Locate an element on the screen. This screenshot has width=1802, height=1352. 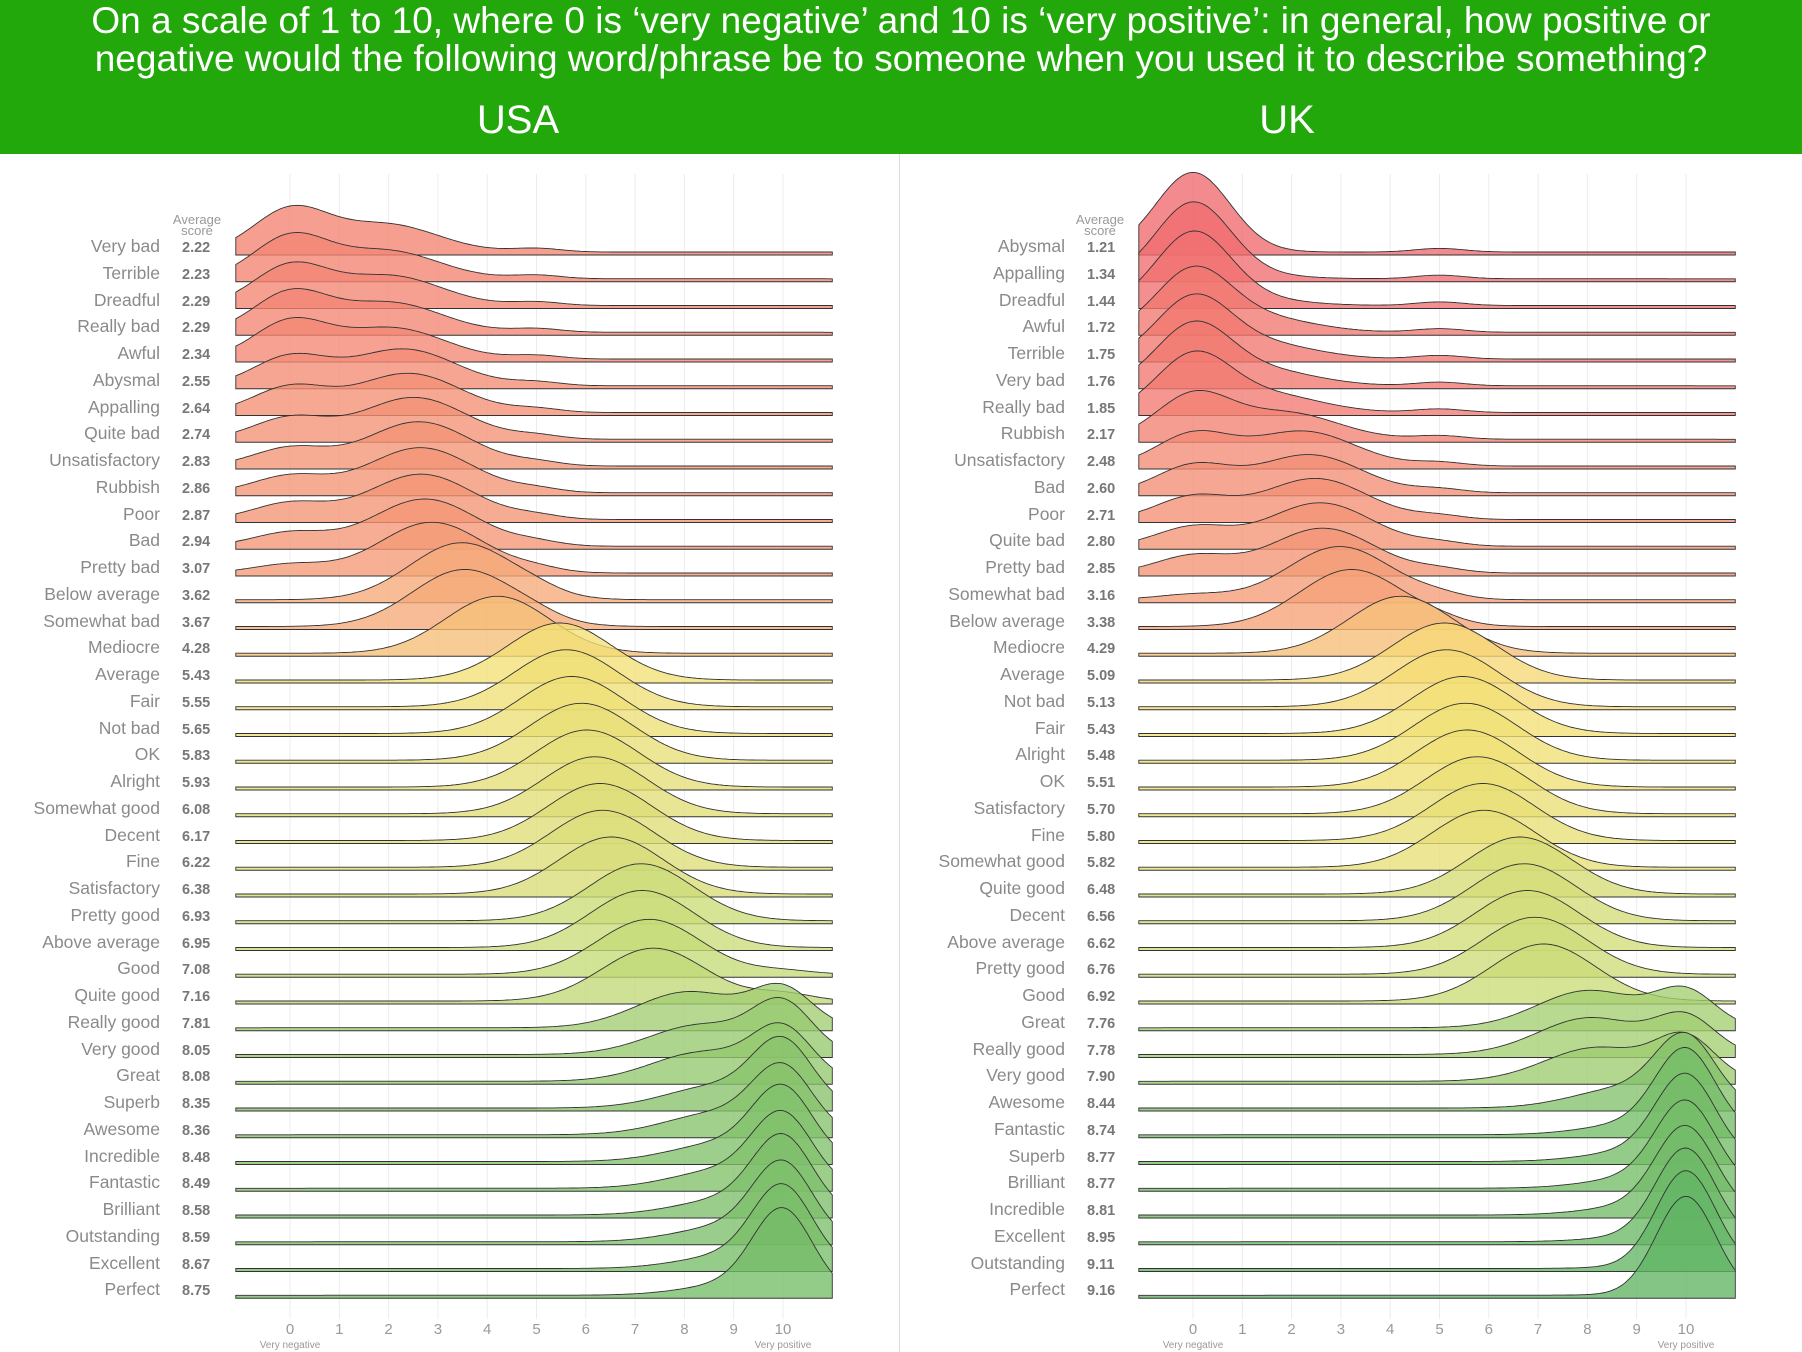
term-label: Good is located at coordinates (138, 968).